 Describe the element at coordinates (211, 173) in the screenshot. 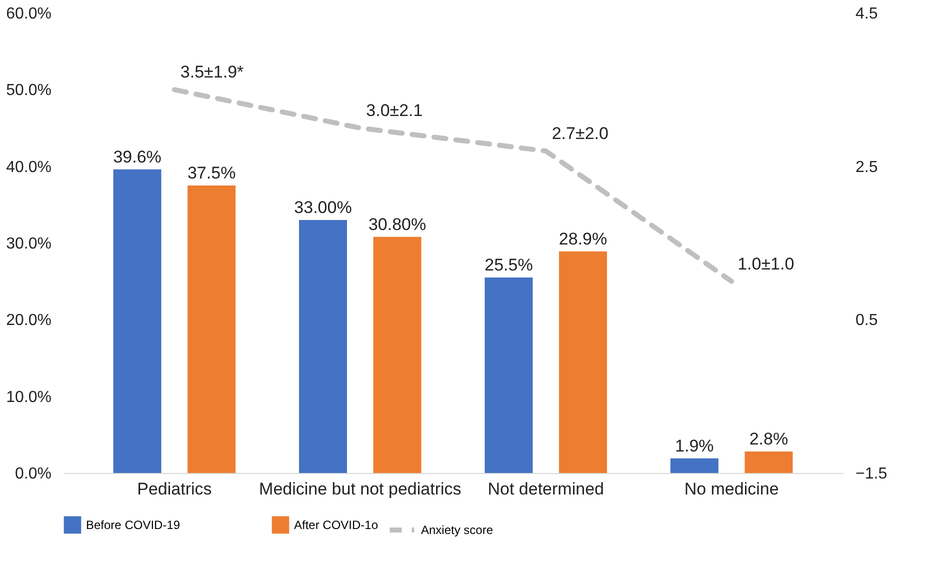

I see `data-label: 37.5%` at that location.